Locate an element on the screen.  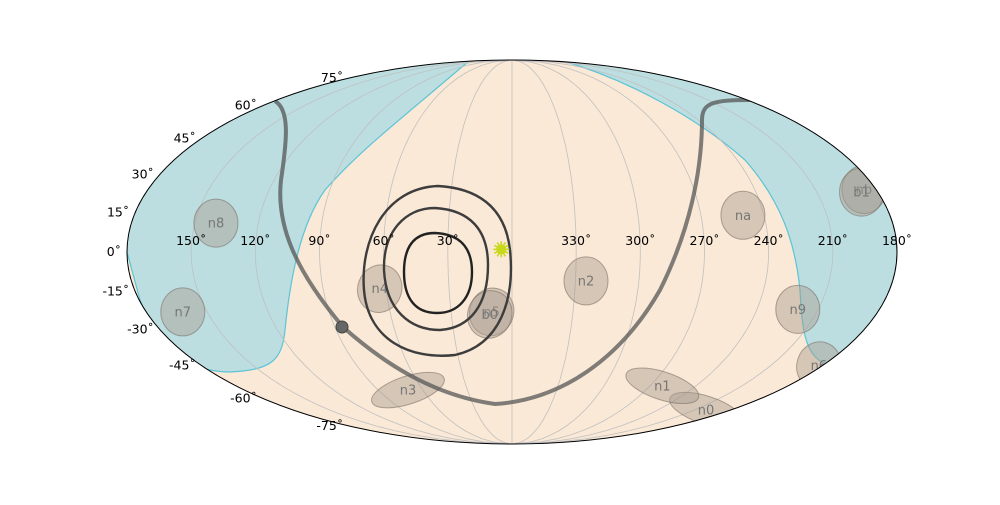
lon-tick-label: 90˚ is located at coordinates (319, 240).